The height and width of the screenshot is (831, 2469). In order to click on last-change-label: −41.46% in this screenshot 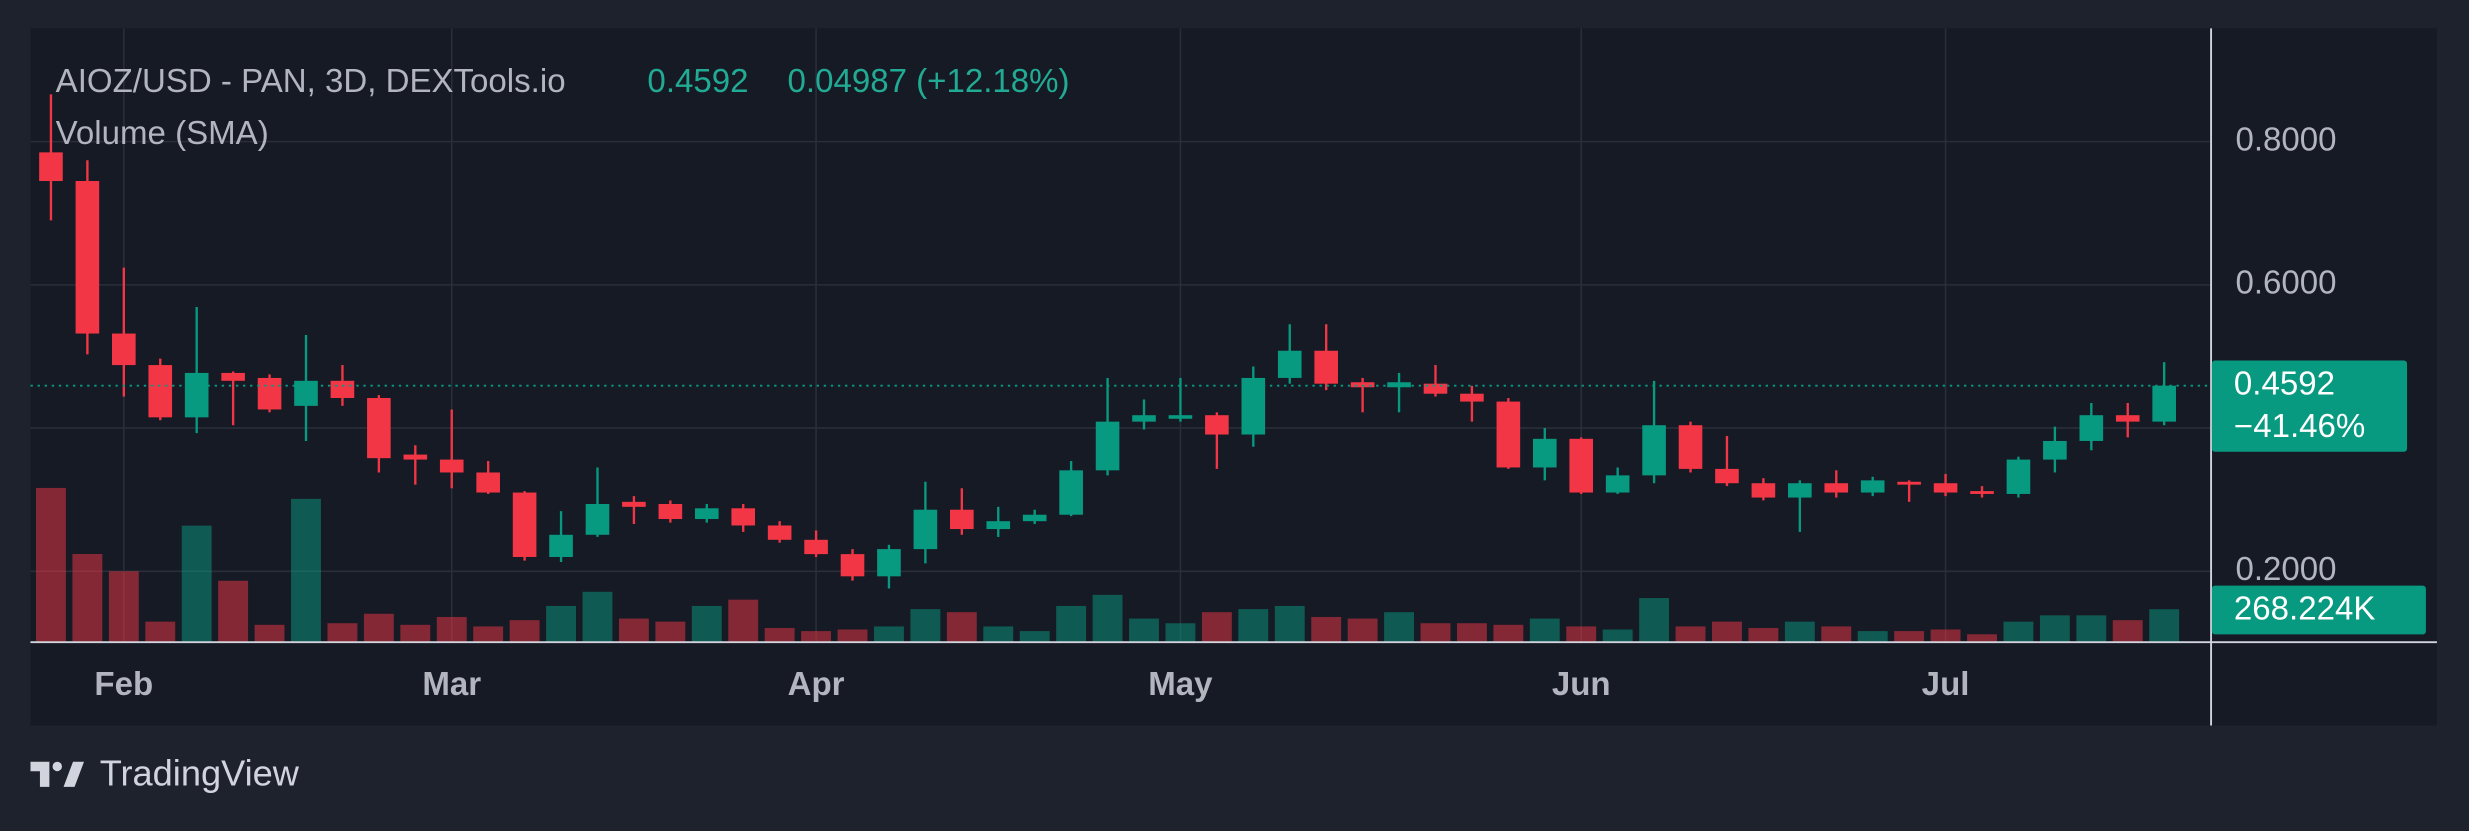, I will do `click(2299, 426)`.